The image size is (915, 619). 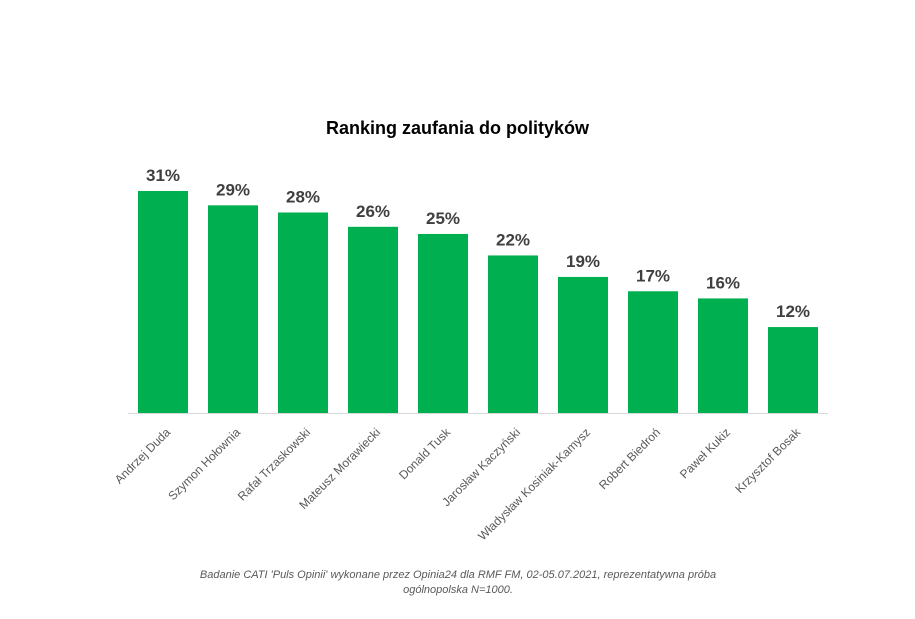 I want to click on category-label: Władysław Kosiniak-Kamysz, so click(x=534, y=484).